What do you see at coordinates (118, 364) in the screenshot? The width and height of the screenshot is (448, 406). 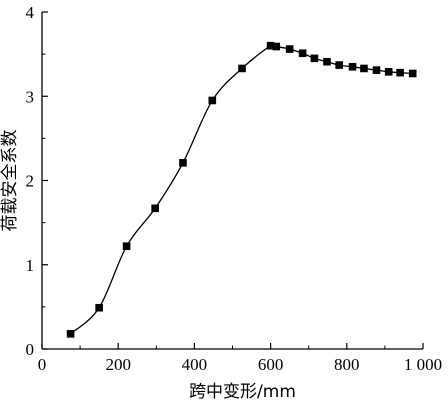 I see `x-tick-label: 200` at bounding box center [118, 364].